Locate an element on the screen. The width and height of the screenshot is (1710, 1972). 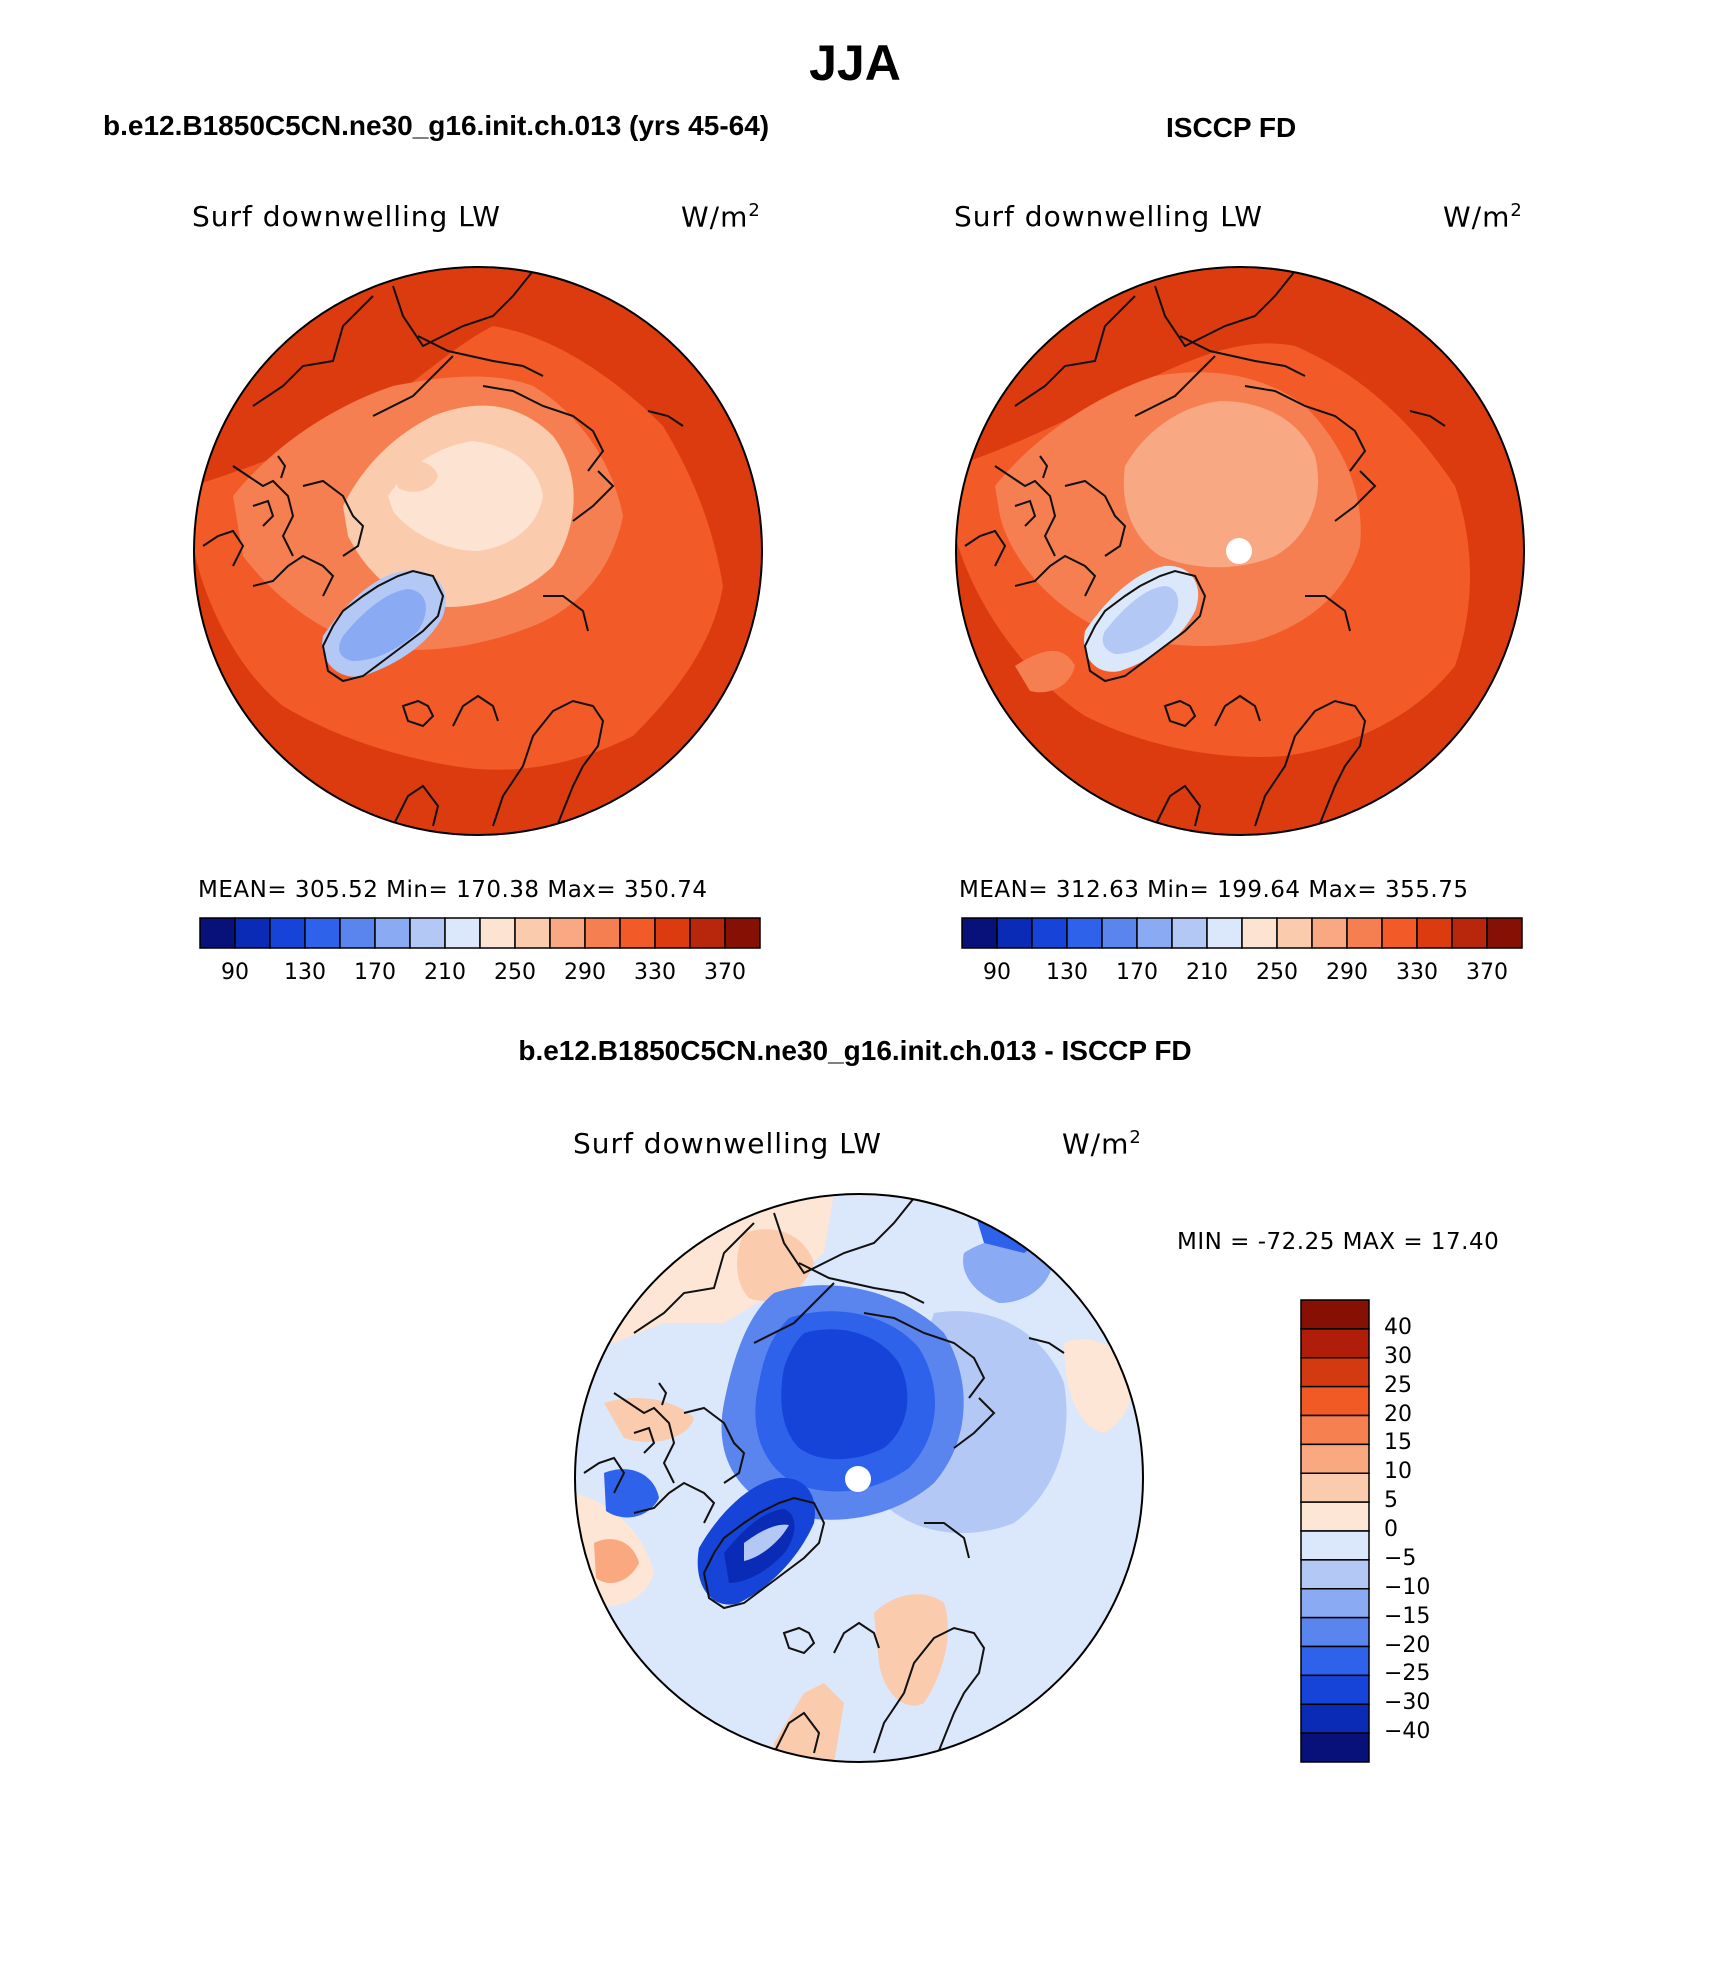
colorbar-tick-label: 30 is located at coordinates (1398, 1356).